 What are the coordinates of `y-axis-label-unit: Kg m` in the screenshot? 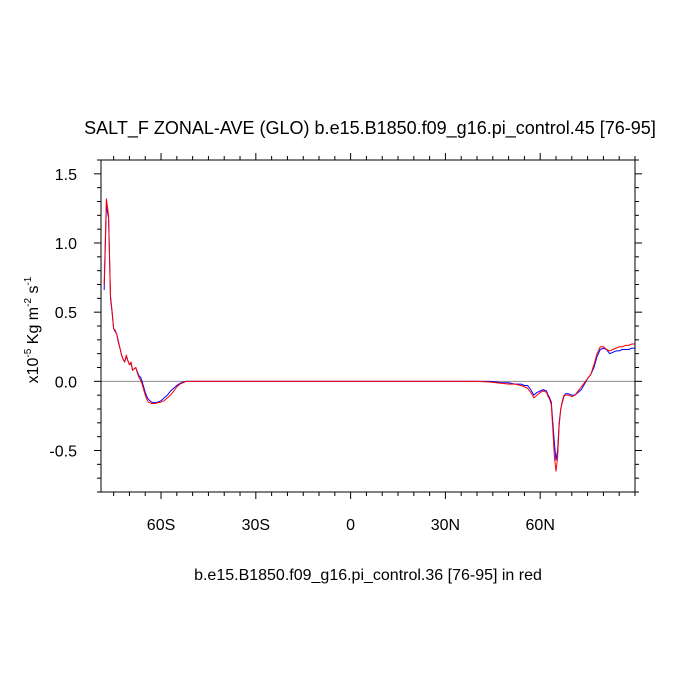 It's located at (33, 328).